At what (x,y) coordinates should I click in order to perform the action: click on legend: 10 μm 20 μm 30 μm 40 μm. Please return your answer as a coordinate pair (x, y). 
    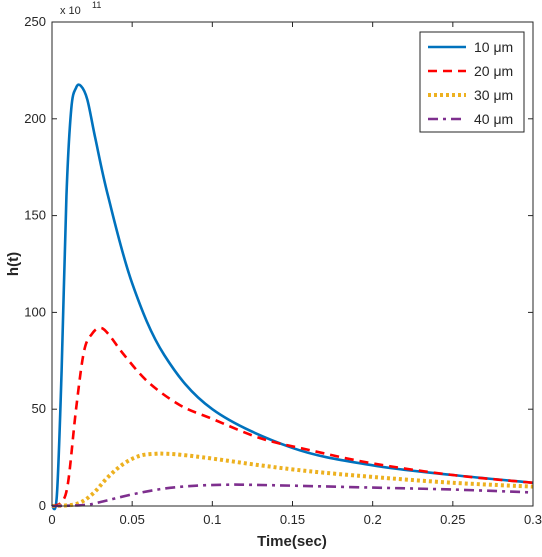
    Looking at the image, I should click on (472, 82).